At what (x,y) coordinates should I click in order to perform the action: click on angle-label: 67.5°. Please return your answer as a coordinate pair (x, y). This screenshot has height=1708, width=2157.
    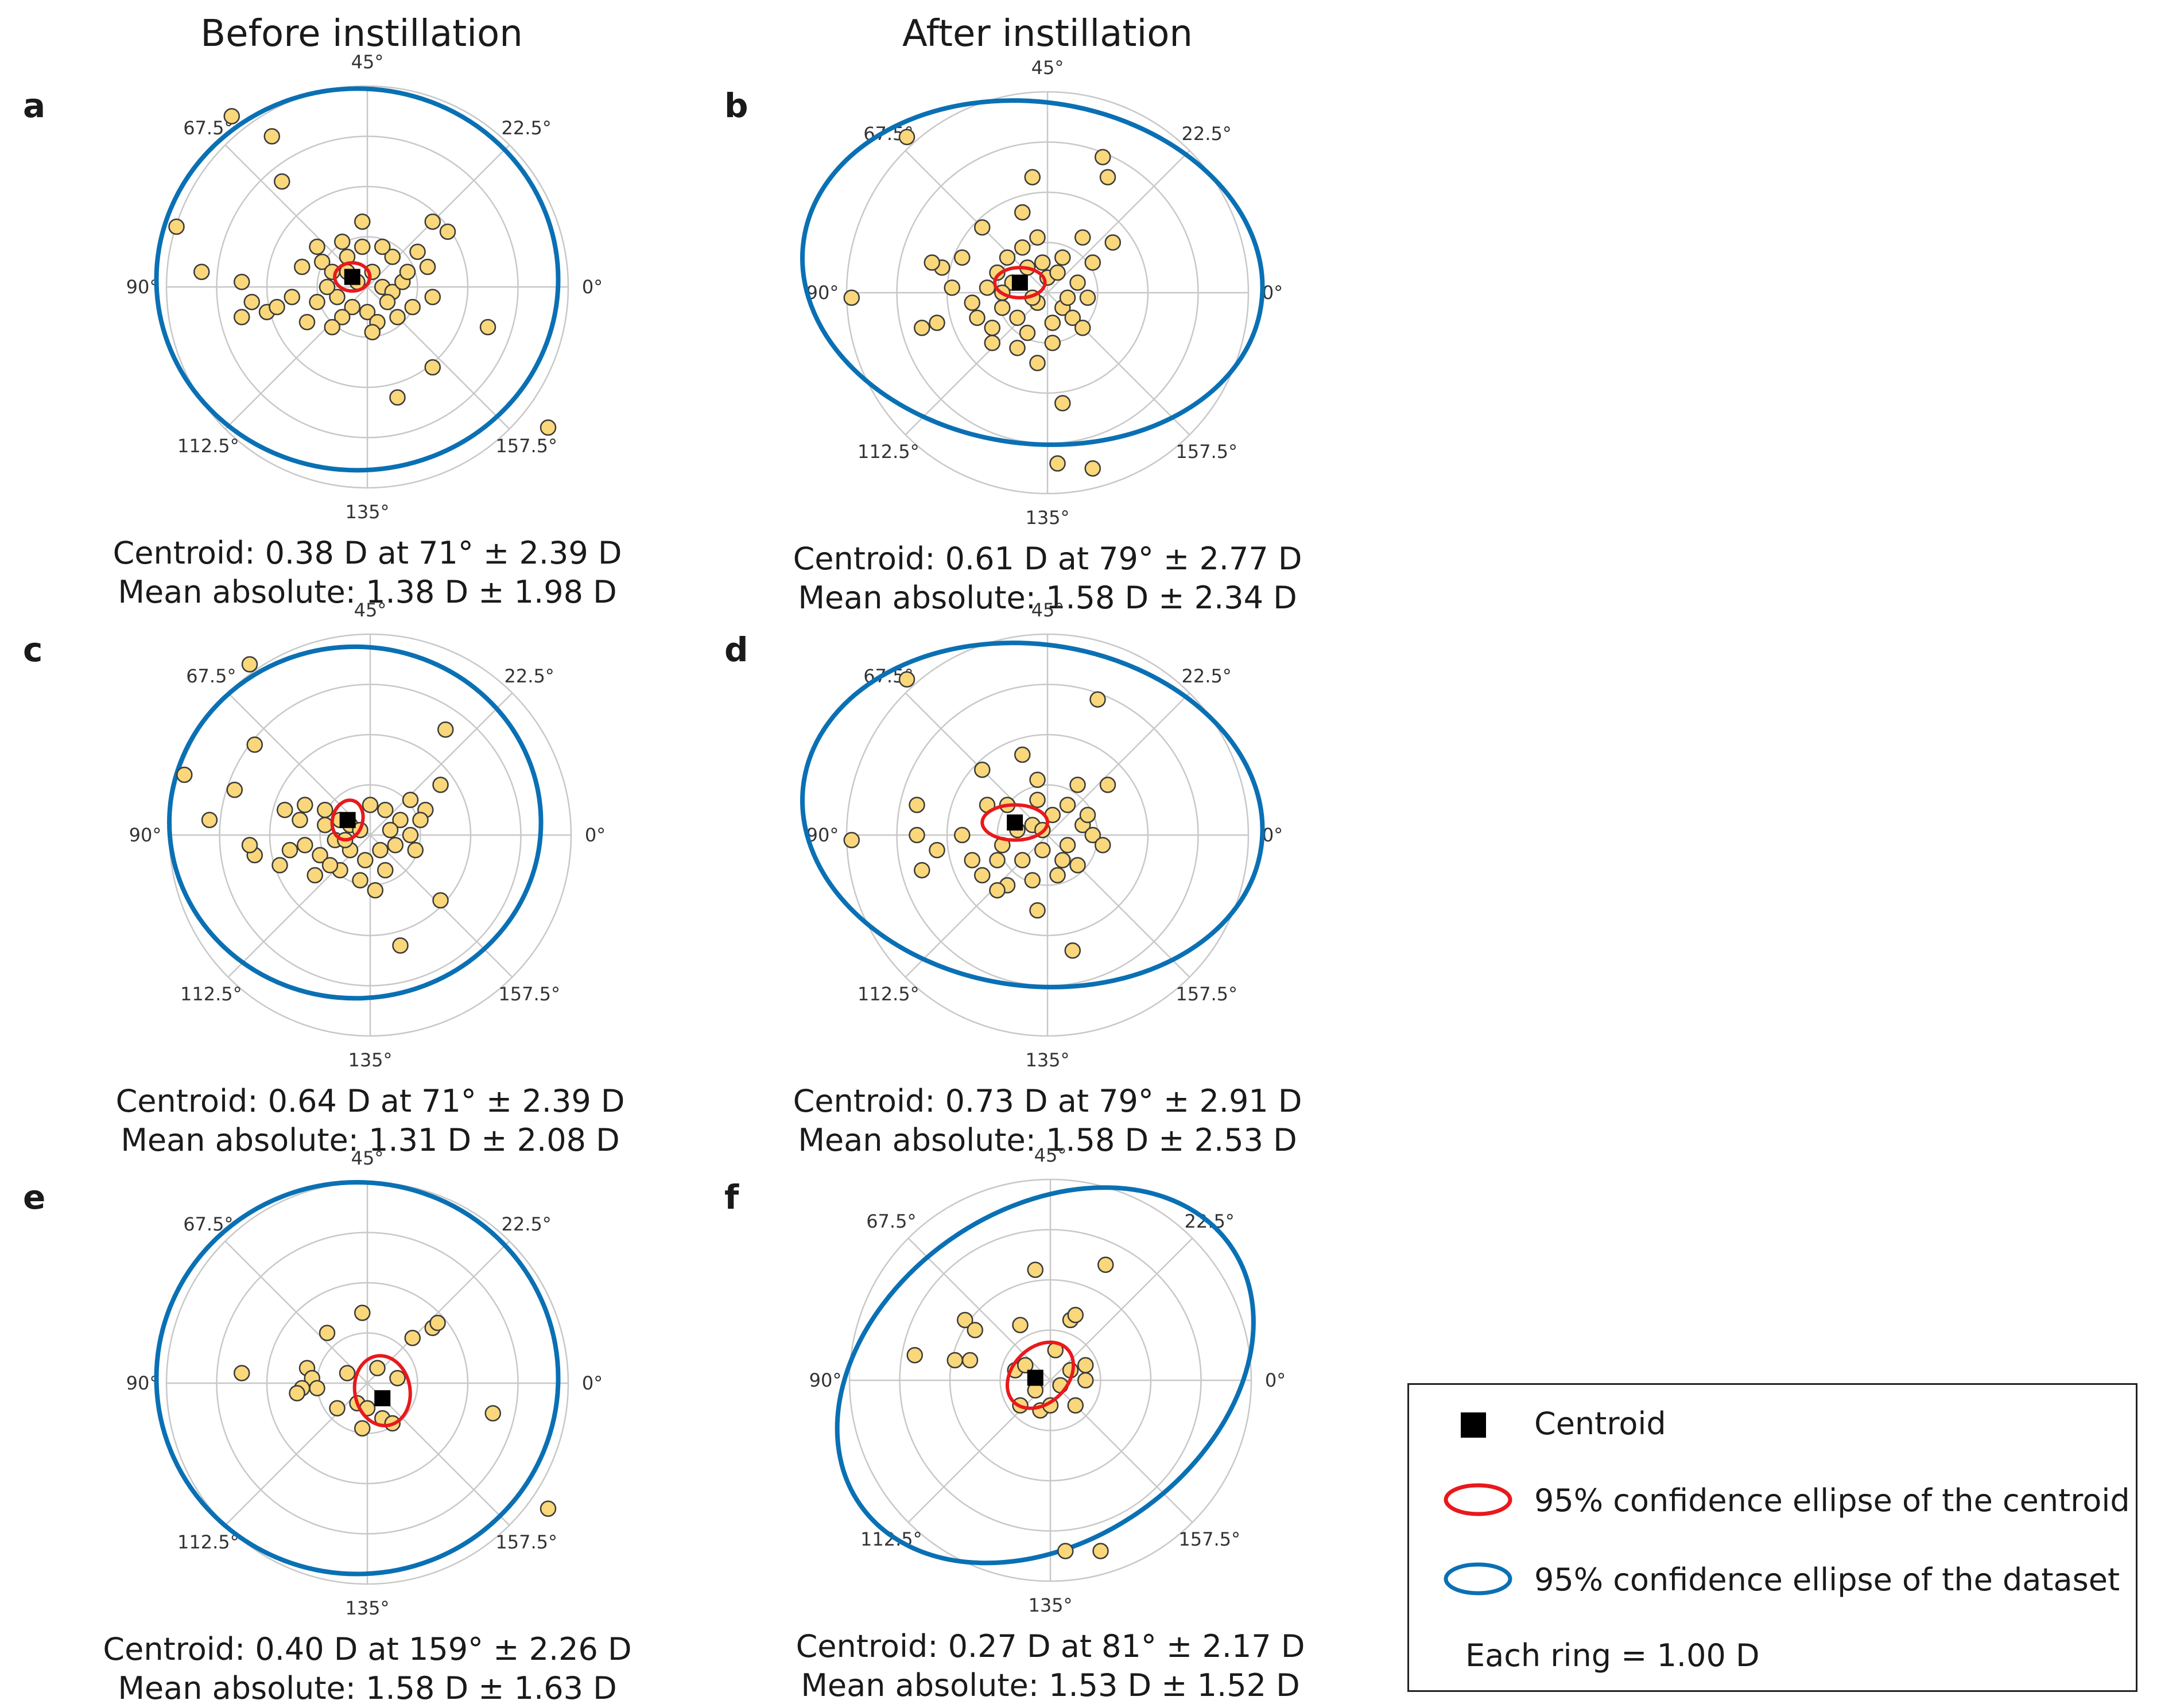
    Looking at the image, I should click on (211, 676).